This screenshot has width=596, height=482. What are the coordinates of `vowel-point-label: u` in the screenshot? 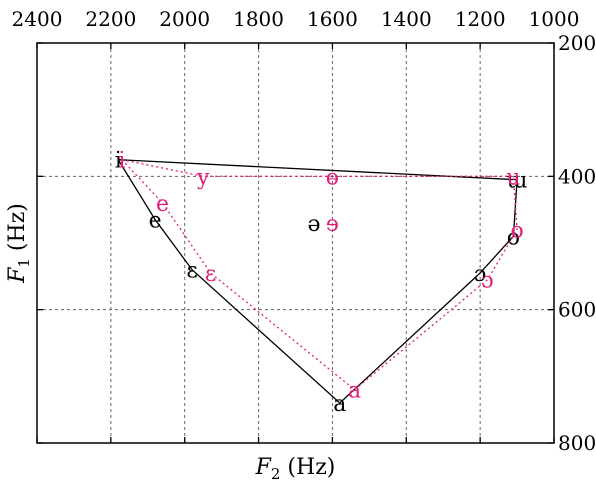 It's located at (513, 177).